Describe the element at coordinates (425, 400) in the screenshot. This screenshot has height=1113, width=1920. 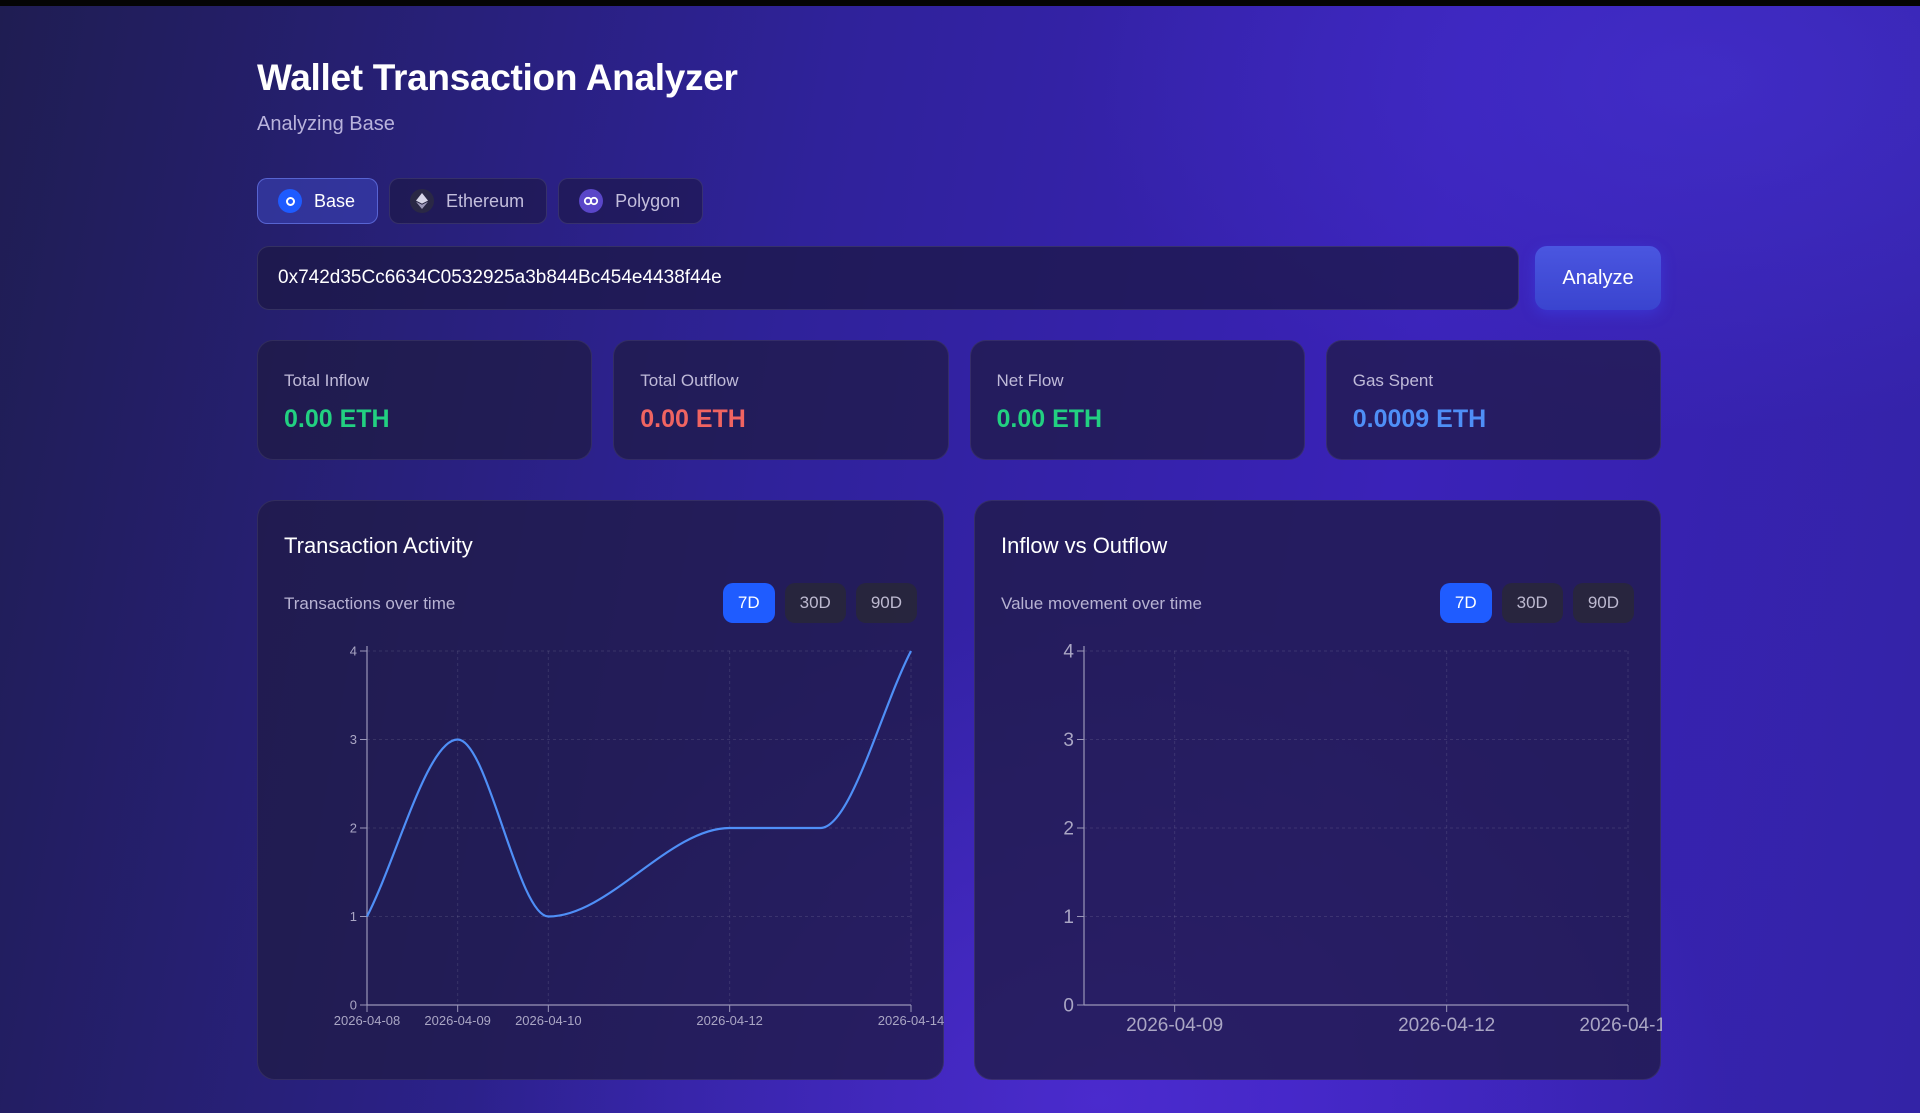
I see `stat-card-total-inflow: Total Inflow 0.00 ETH` at that location.